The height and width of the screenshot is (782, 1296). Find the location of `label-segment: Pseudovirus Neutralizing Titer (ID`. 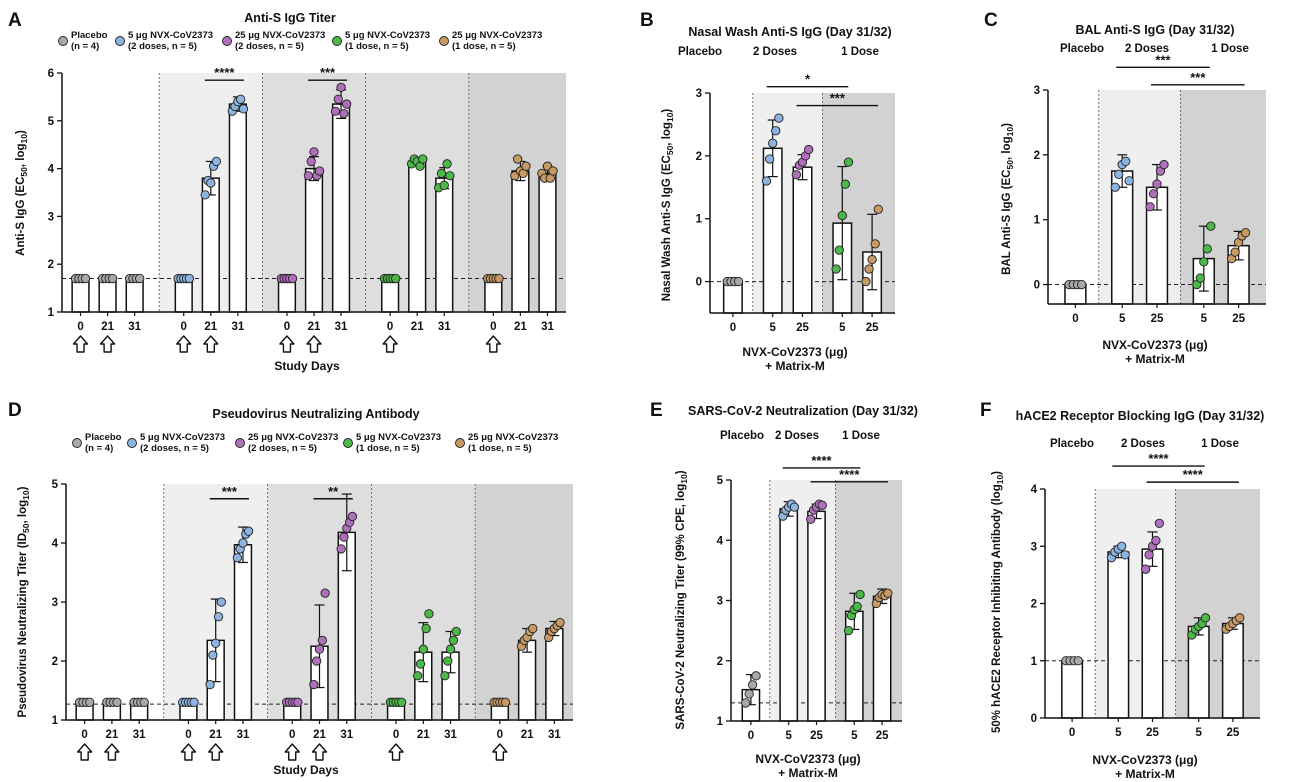

label-segment: Pseudovirus Neutralizing Titer (ID is located at coordinates (23, 625).